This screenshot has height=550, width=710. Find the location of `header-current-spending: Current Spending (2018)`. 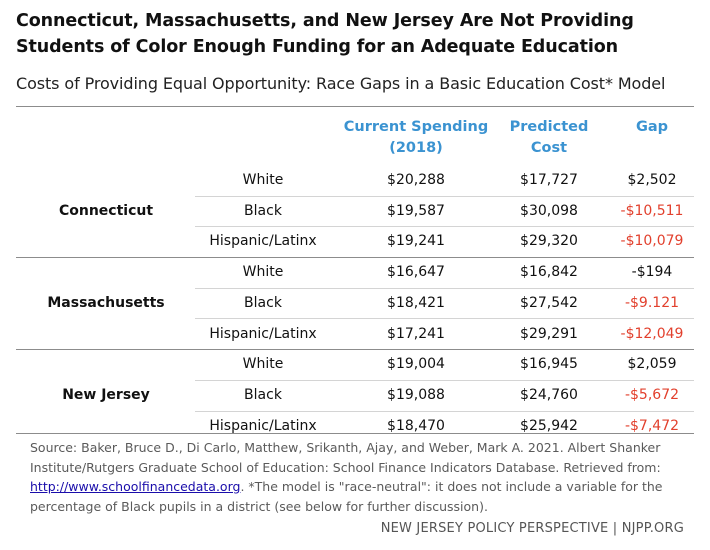

header-current-spending: Current Spending (2018) is located at coordinates (416, 138).